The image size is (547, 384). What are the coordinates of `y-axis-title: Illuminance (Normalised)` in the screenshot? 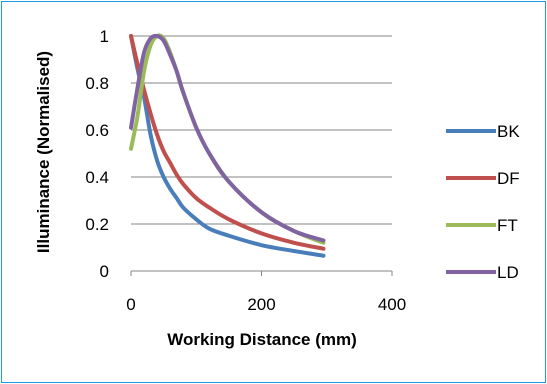 It's located at (43, 152).